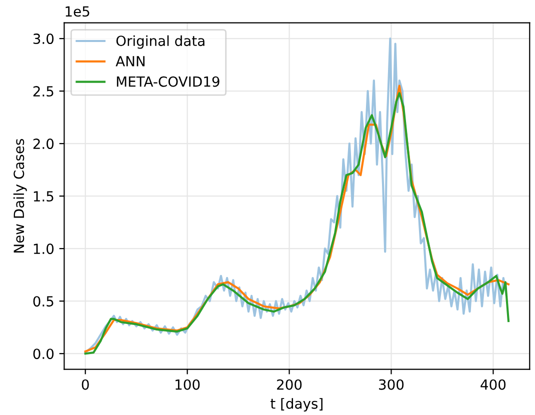  Describe the element at coordinates (160, 42) in the screenshot. I see `legend-label: Original data` at that location.